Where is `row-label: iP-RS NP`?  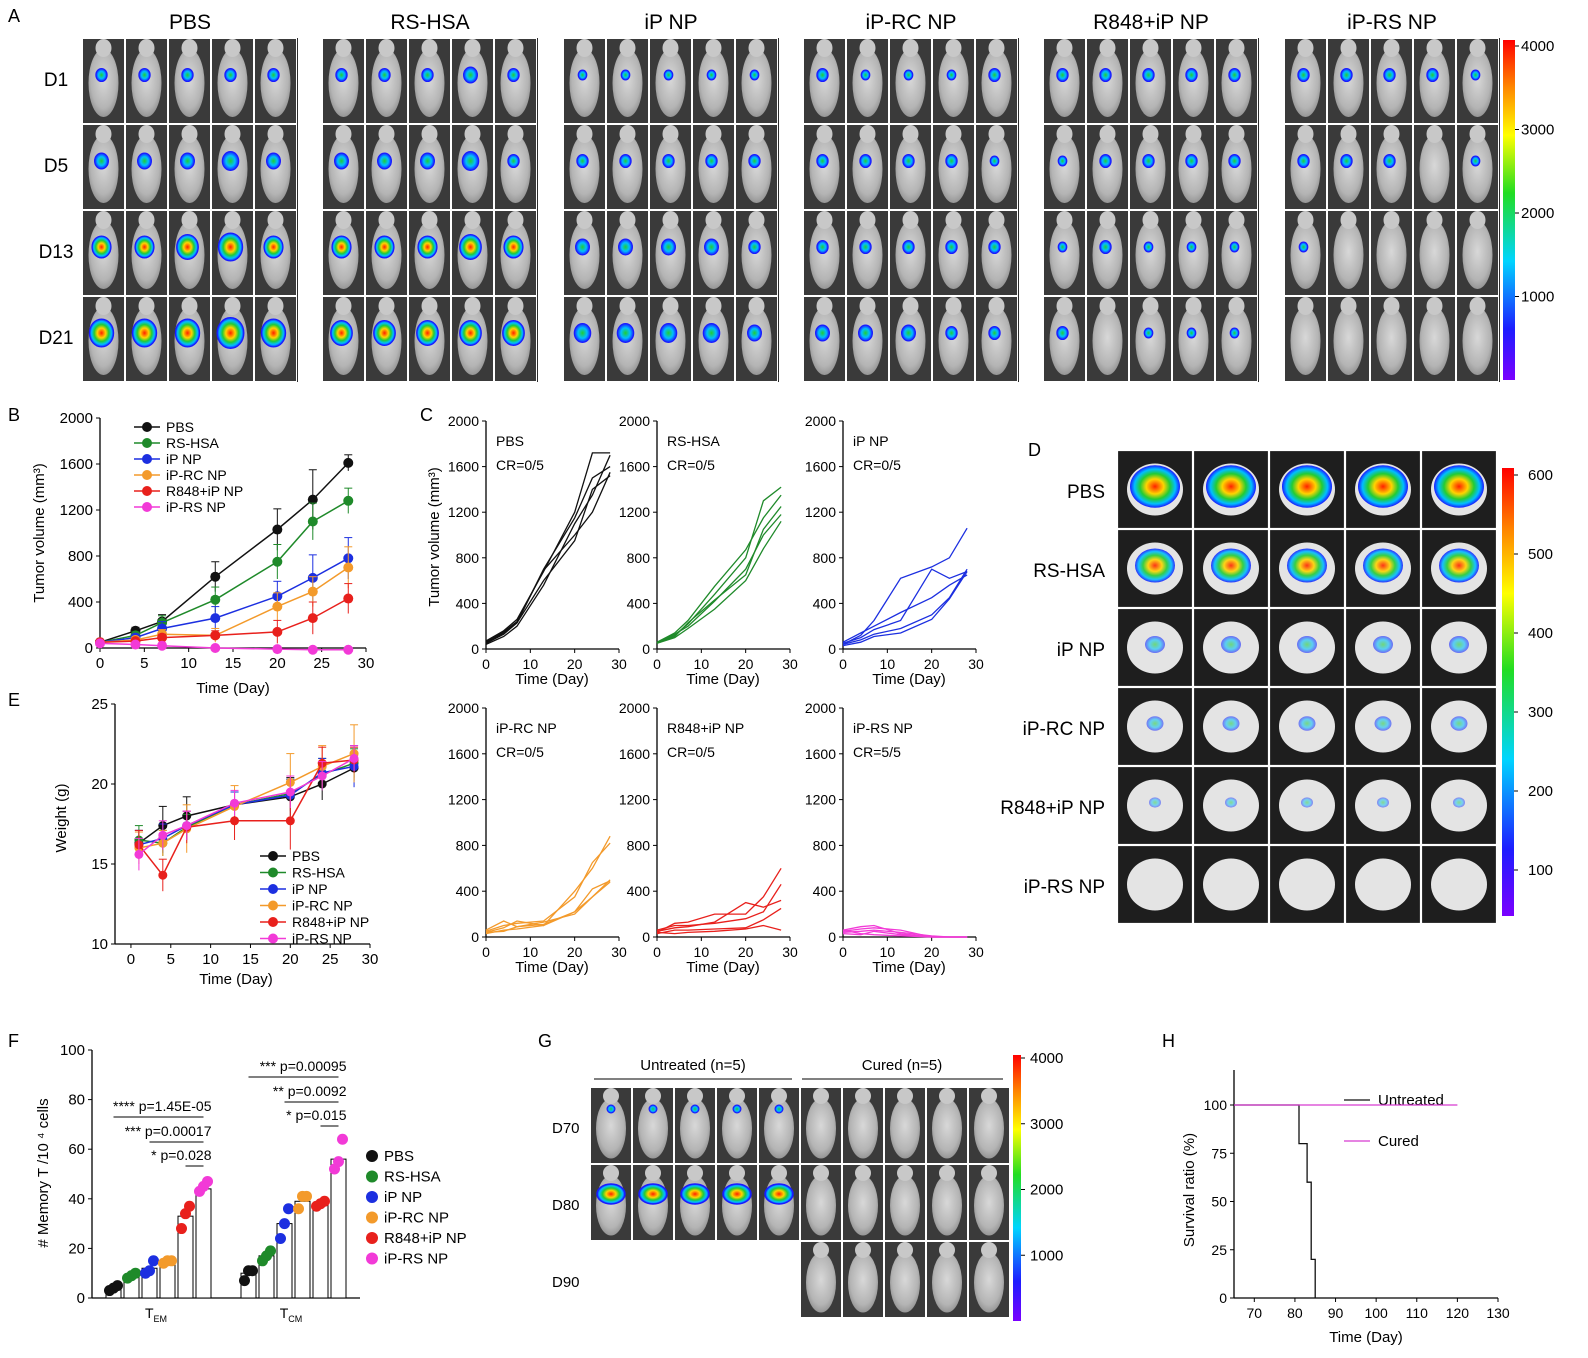 row-label: iP-RS NP is located at coordinates (1064, 887).